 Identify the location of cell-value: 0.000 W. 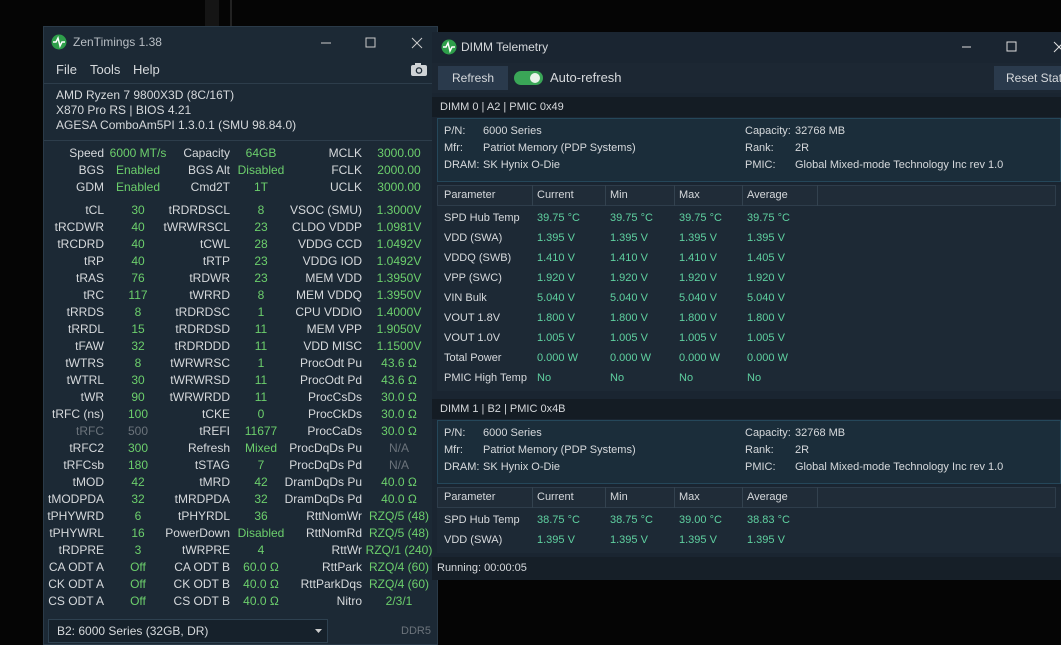
(767, 358).